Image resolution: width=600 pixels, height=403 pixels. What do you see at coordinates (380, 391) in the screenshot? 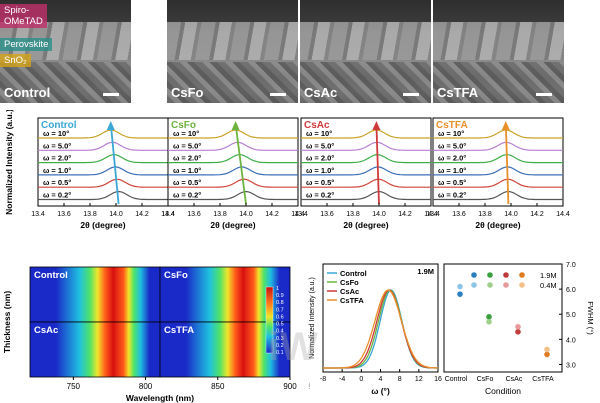
I see `pl-spec-xlabel: ω (°)` at bounding box center [380, 391].